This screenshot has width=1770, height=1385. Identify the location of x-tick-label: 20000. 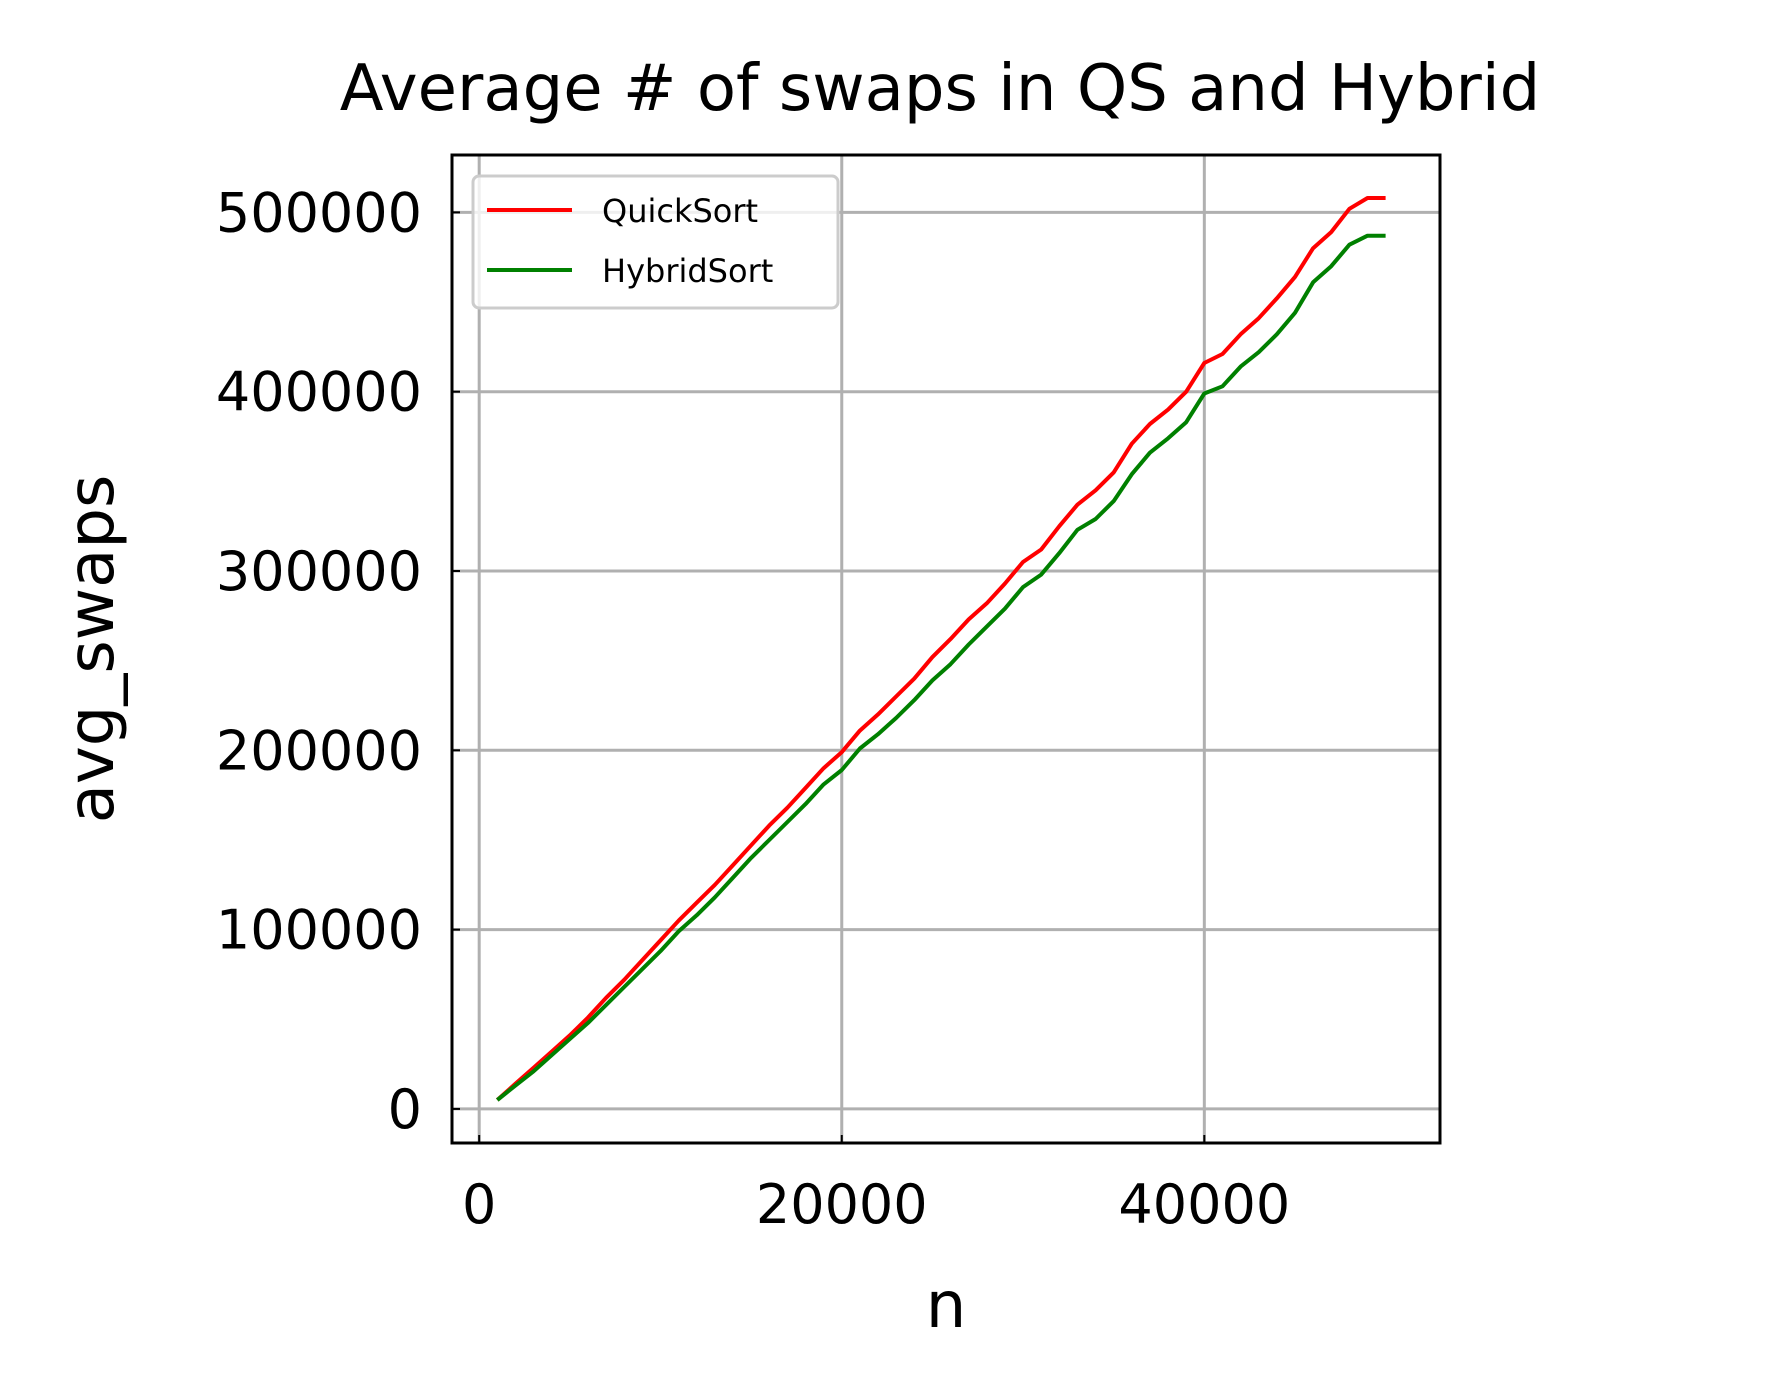
(842, 1204).